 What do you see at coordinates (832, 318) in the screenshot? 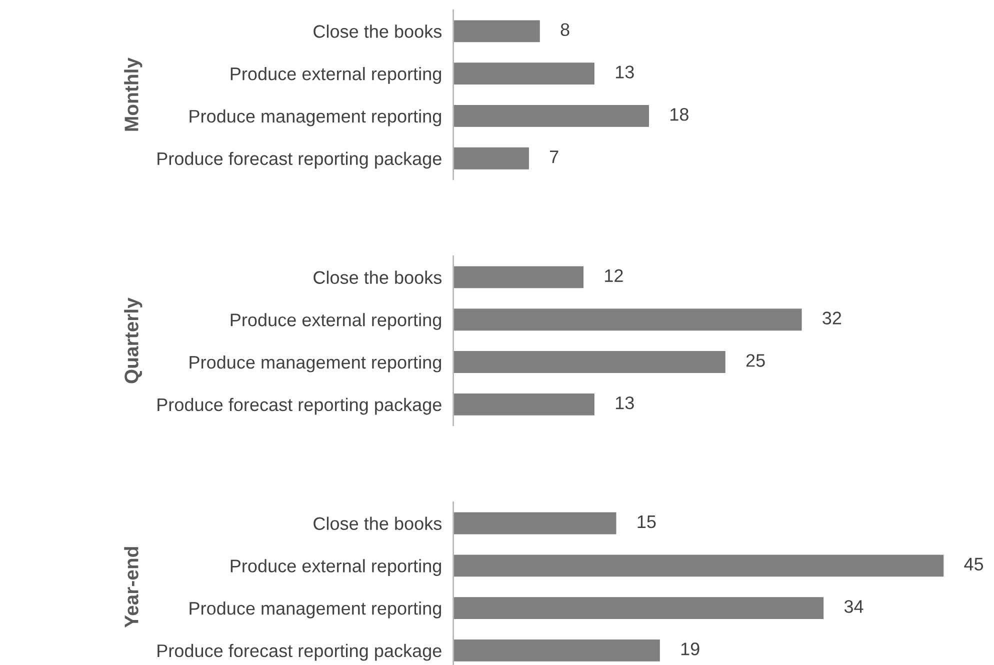
I see `data-label: 32` at bounding box center [832, 318].